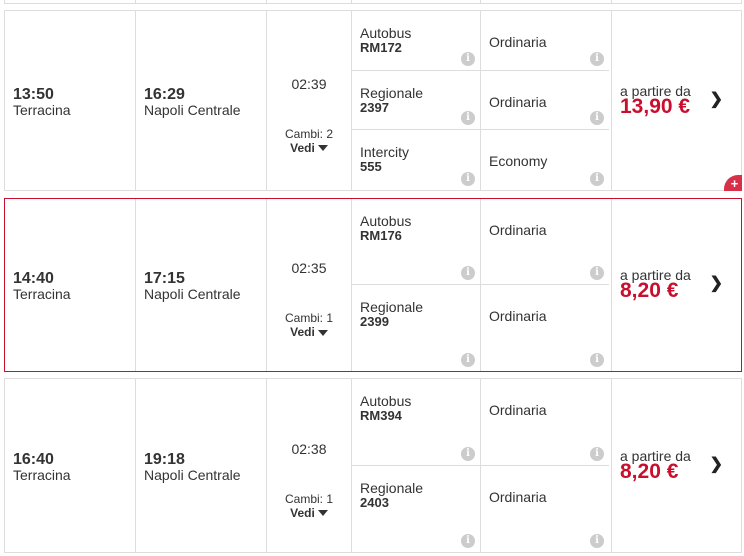 This screenshot has width=744, height=556. I want to click on train-number: 2403, so click(374, 502).